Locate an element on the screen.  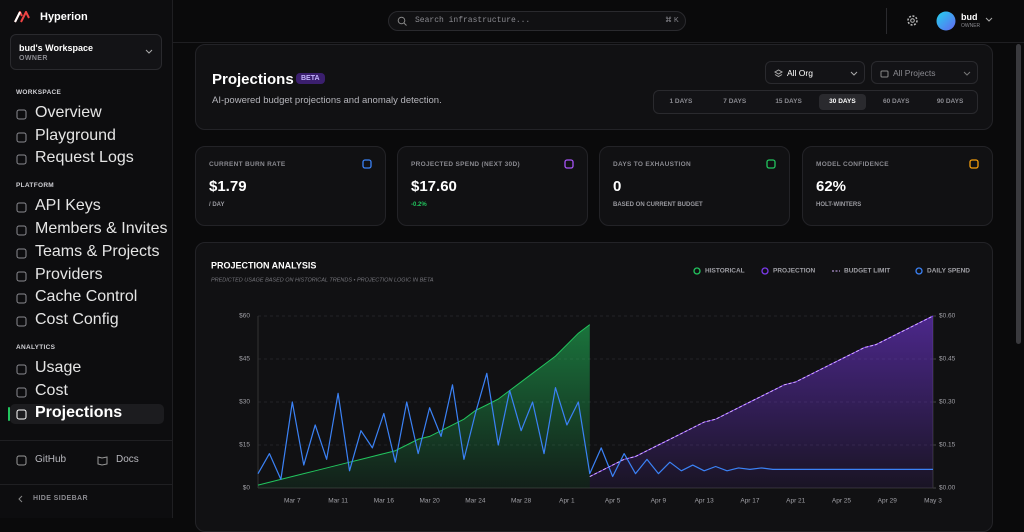
x-tick-label: Apr 21 is located at coordinates (796, 501).